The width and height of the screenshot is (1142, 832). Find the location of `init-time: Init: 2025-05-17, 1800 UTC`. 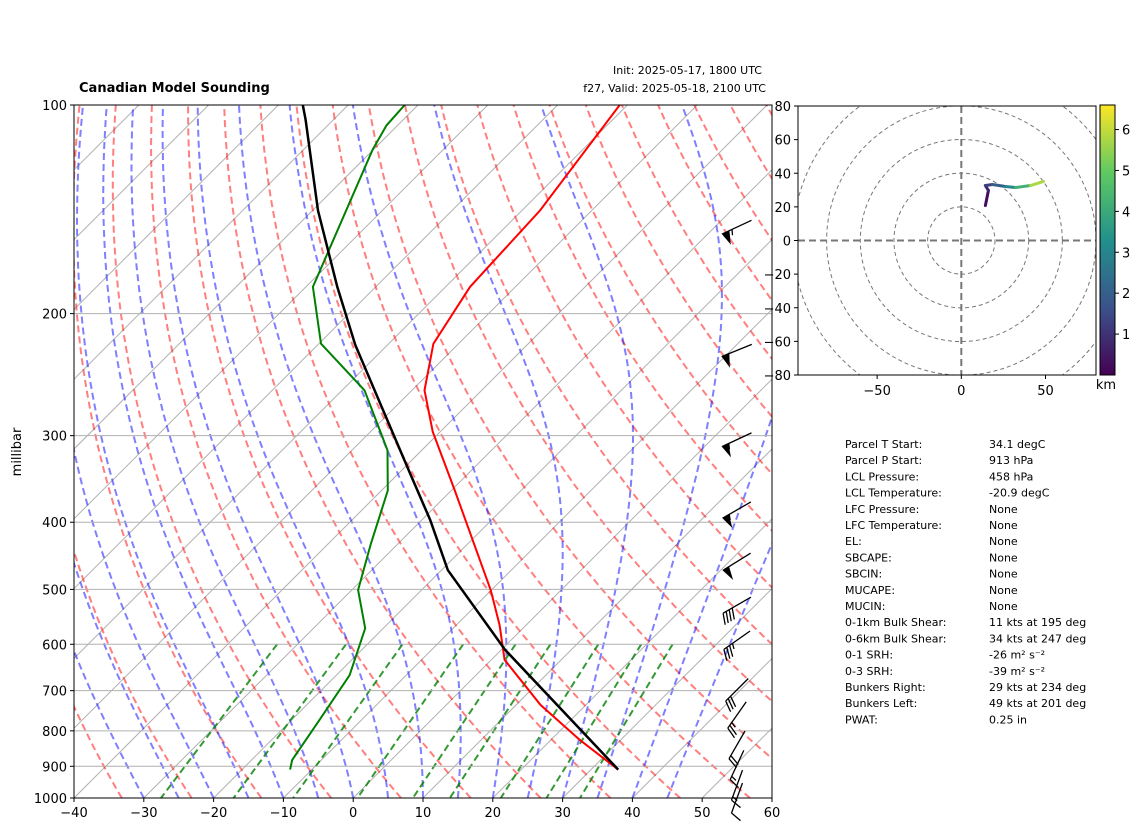

init-time: Init: 2025-05-17, 1800 UTC is located at coordinates (687, 70).